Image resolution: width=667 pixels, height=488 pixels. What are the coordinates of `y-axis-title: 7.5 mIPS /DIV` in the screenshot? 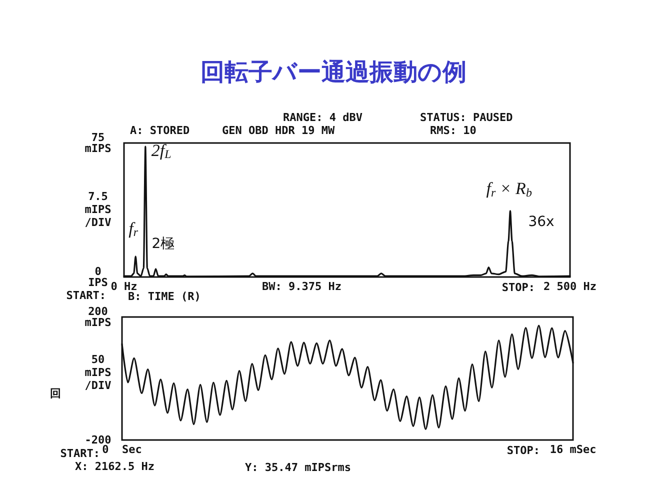 It's located at (98, 209).